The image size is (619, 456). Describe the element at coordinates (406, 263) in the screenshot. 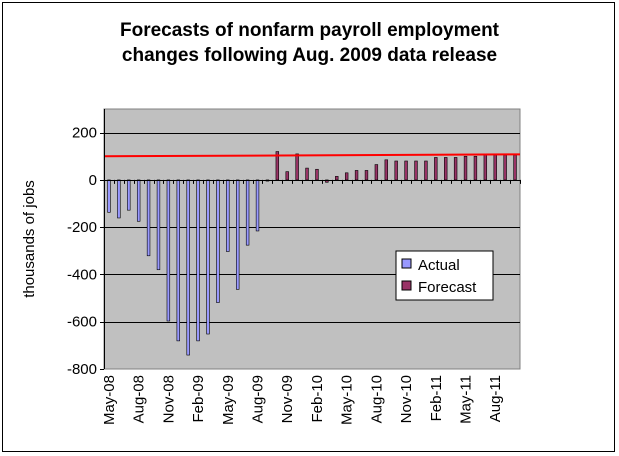

I see `legend-swatch-actual` at that location.